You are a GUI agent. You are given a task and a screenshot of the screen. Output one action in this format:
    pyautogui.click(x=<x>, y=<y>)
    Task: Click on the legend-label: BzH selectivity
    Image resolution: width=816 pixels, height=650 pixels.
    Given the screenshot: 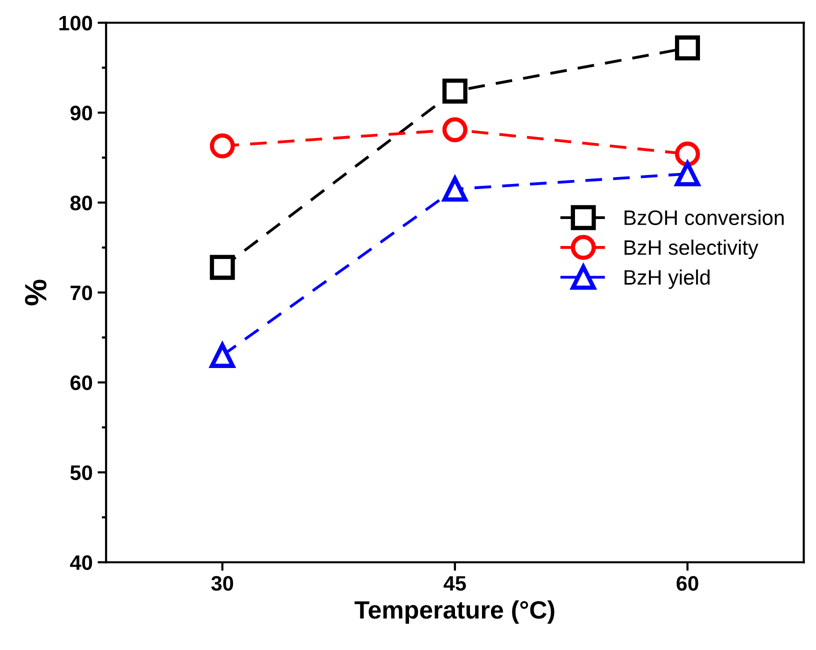 What is the action you would take?
    pyautogui.click(x=691, y=250)
    